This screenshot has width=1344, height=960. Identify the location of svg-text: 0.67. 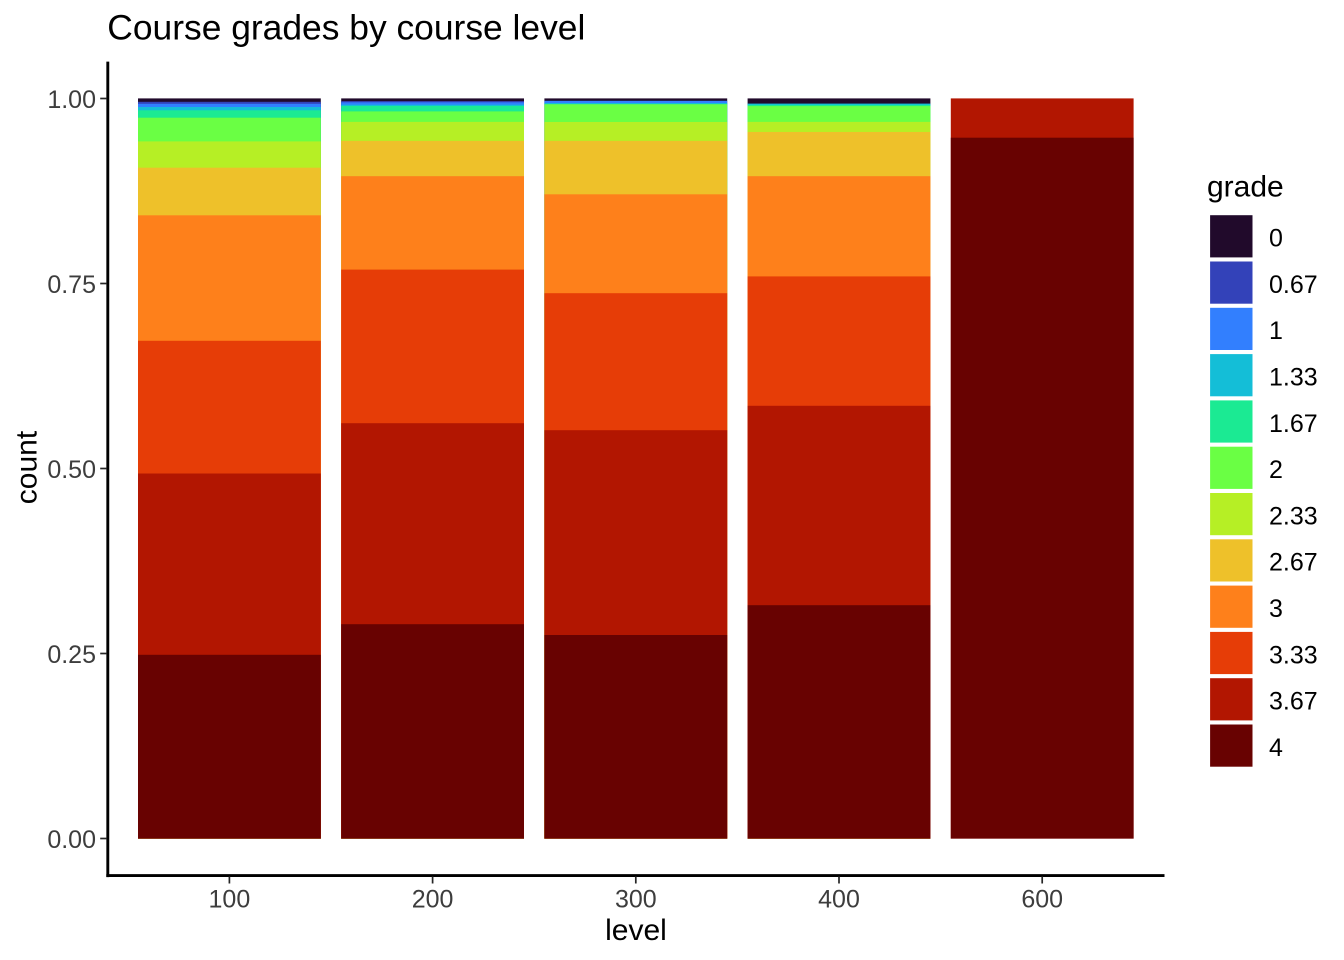
(1293, 285).